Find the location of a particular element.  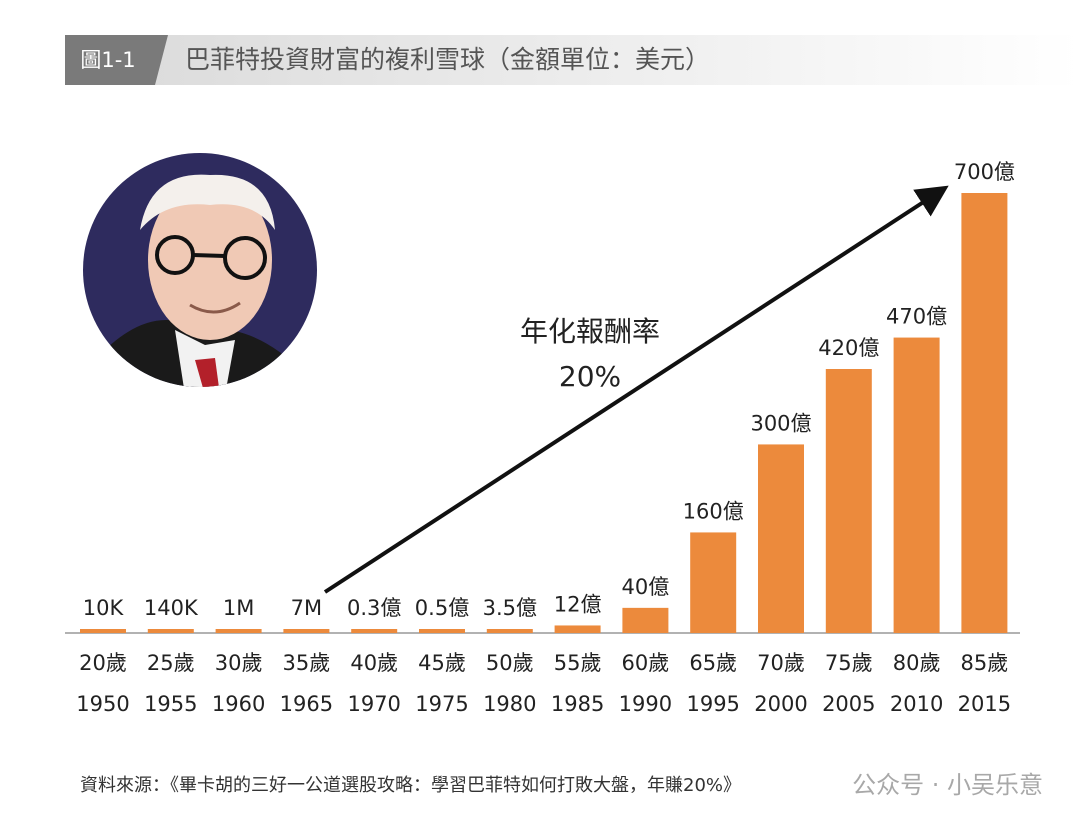

x-tick-label: 60歲 is located at coordinates (646, 663).